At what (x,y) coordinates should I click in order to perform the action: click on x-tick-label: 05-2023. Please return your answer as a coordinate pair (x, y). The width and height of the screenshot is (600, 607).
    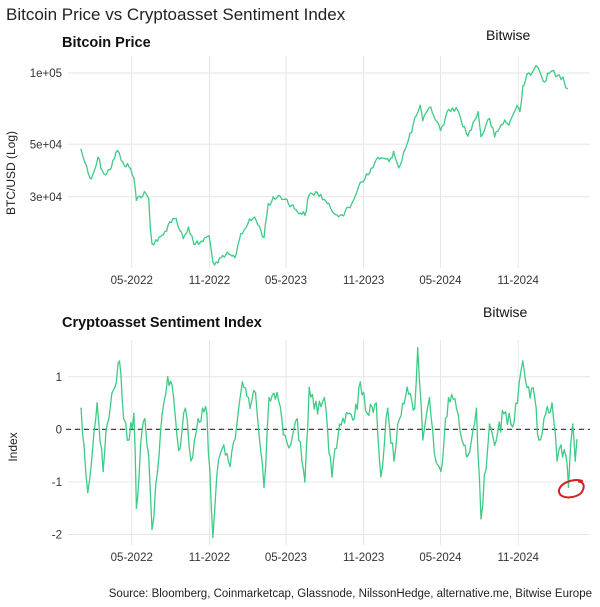
    Looking at the image, I should click on (286, 558).